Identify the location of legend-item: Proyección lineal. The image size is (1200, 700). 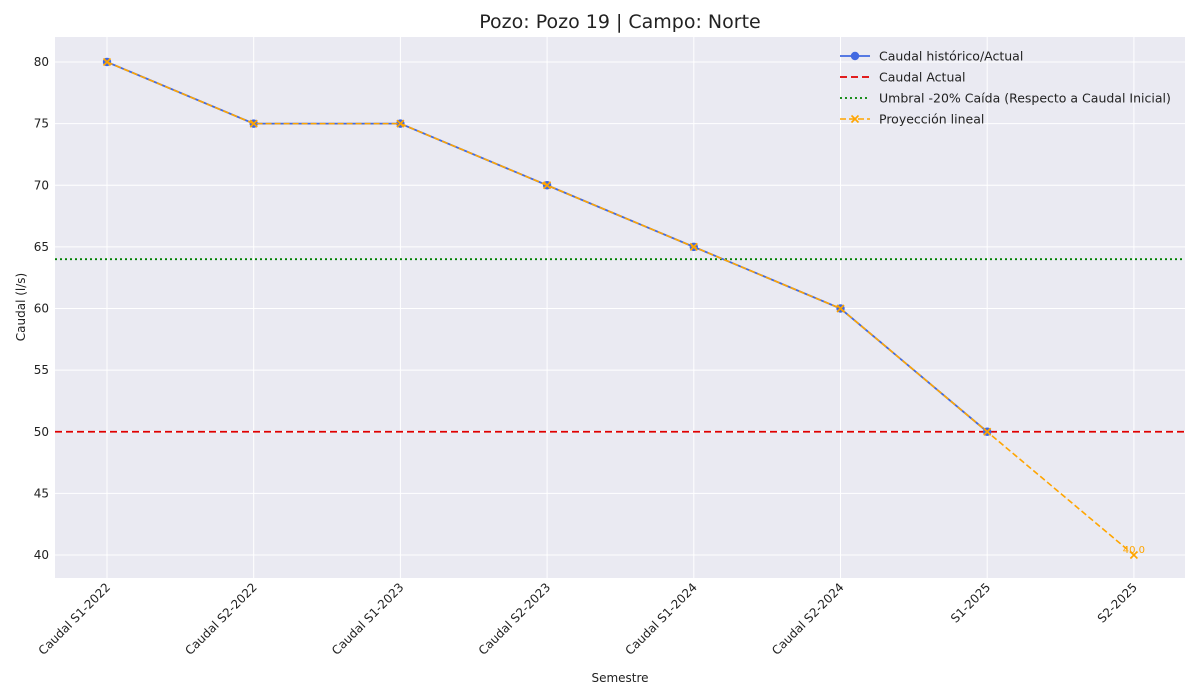
(912, 119).